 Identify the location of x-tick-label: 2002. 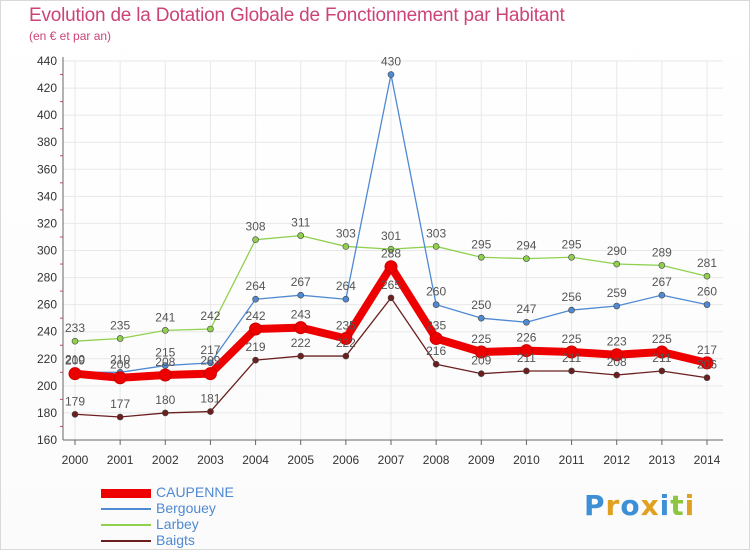
(165, 460).